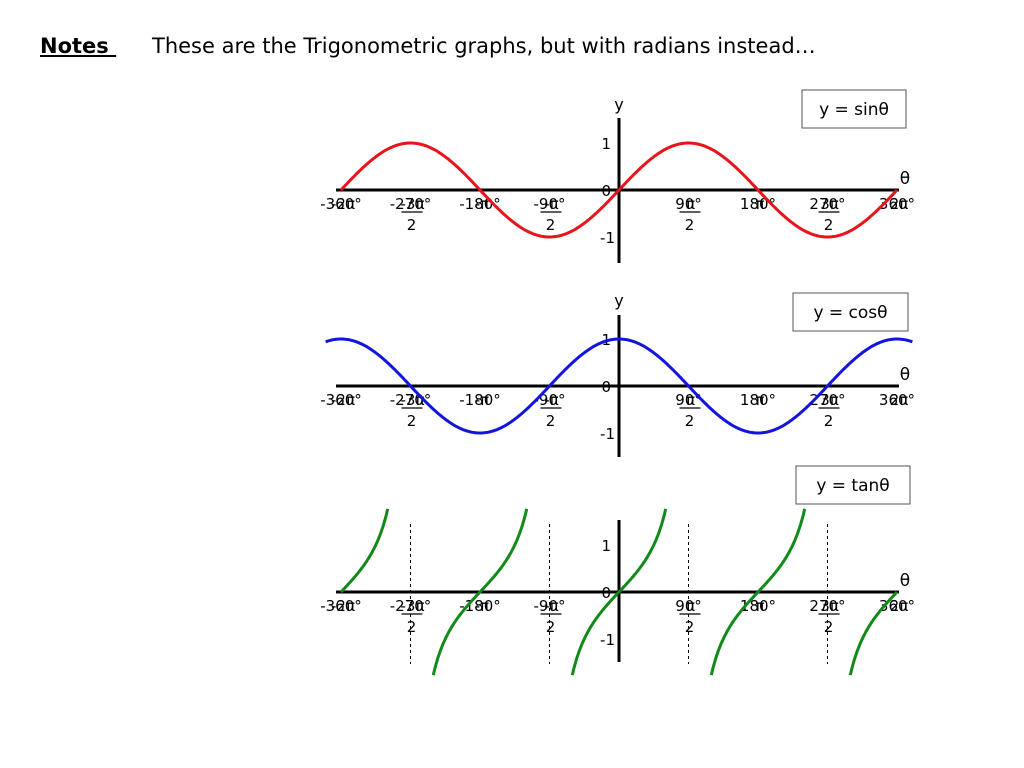 Image resolution: width=1024 pixels, height=768 pixels. Describe the element at coordinates (619, 190) in the screenshot. I see `sin-curve` at that location.